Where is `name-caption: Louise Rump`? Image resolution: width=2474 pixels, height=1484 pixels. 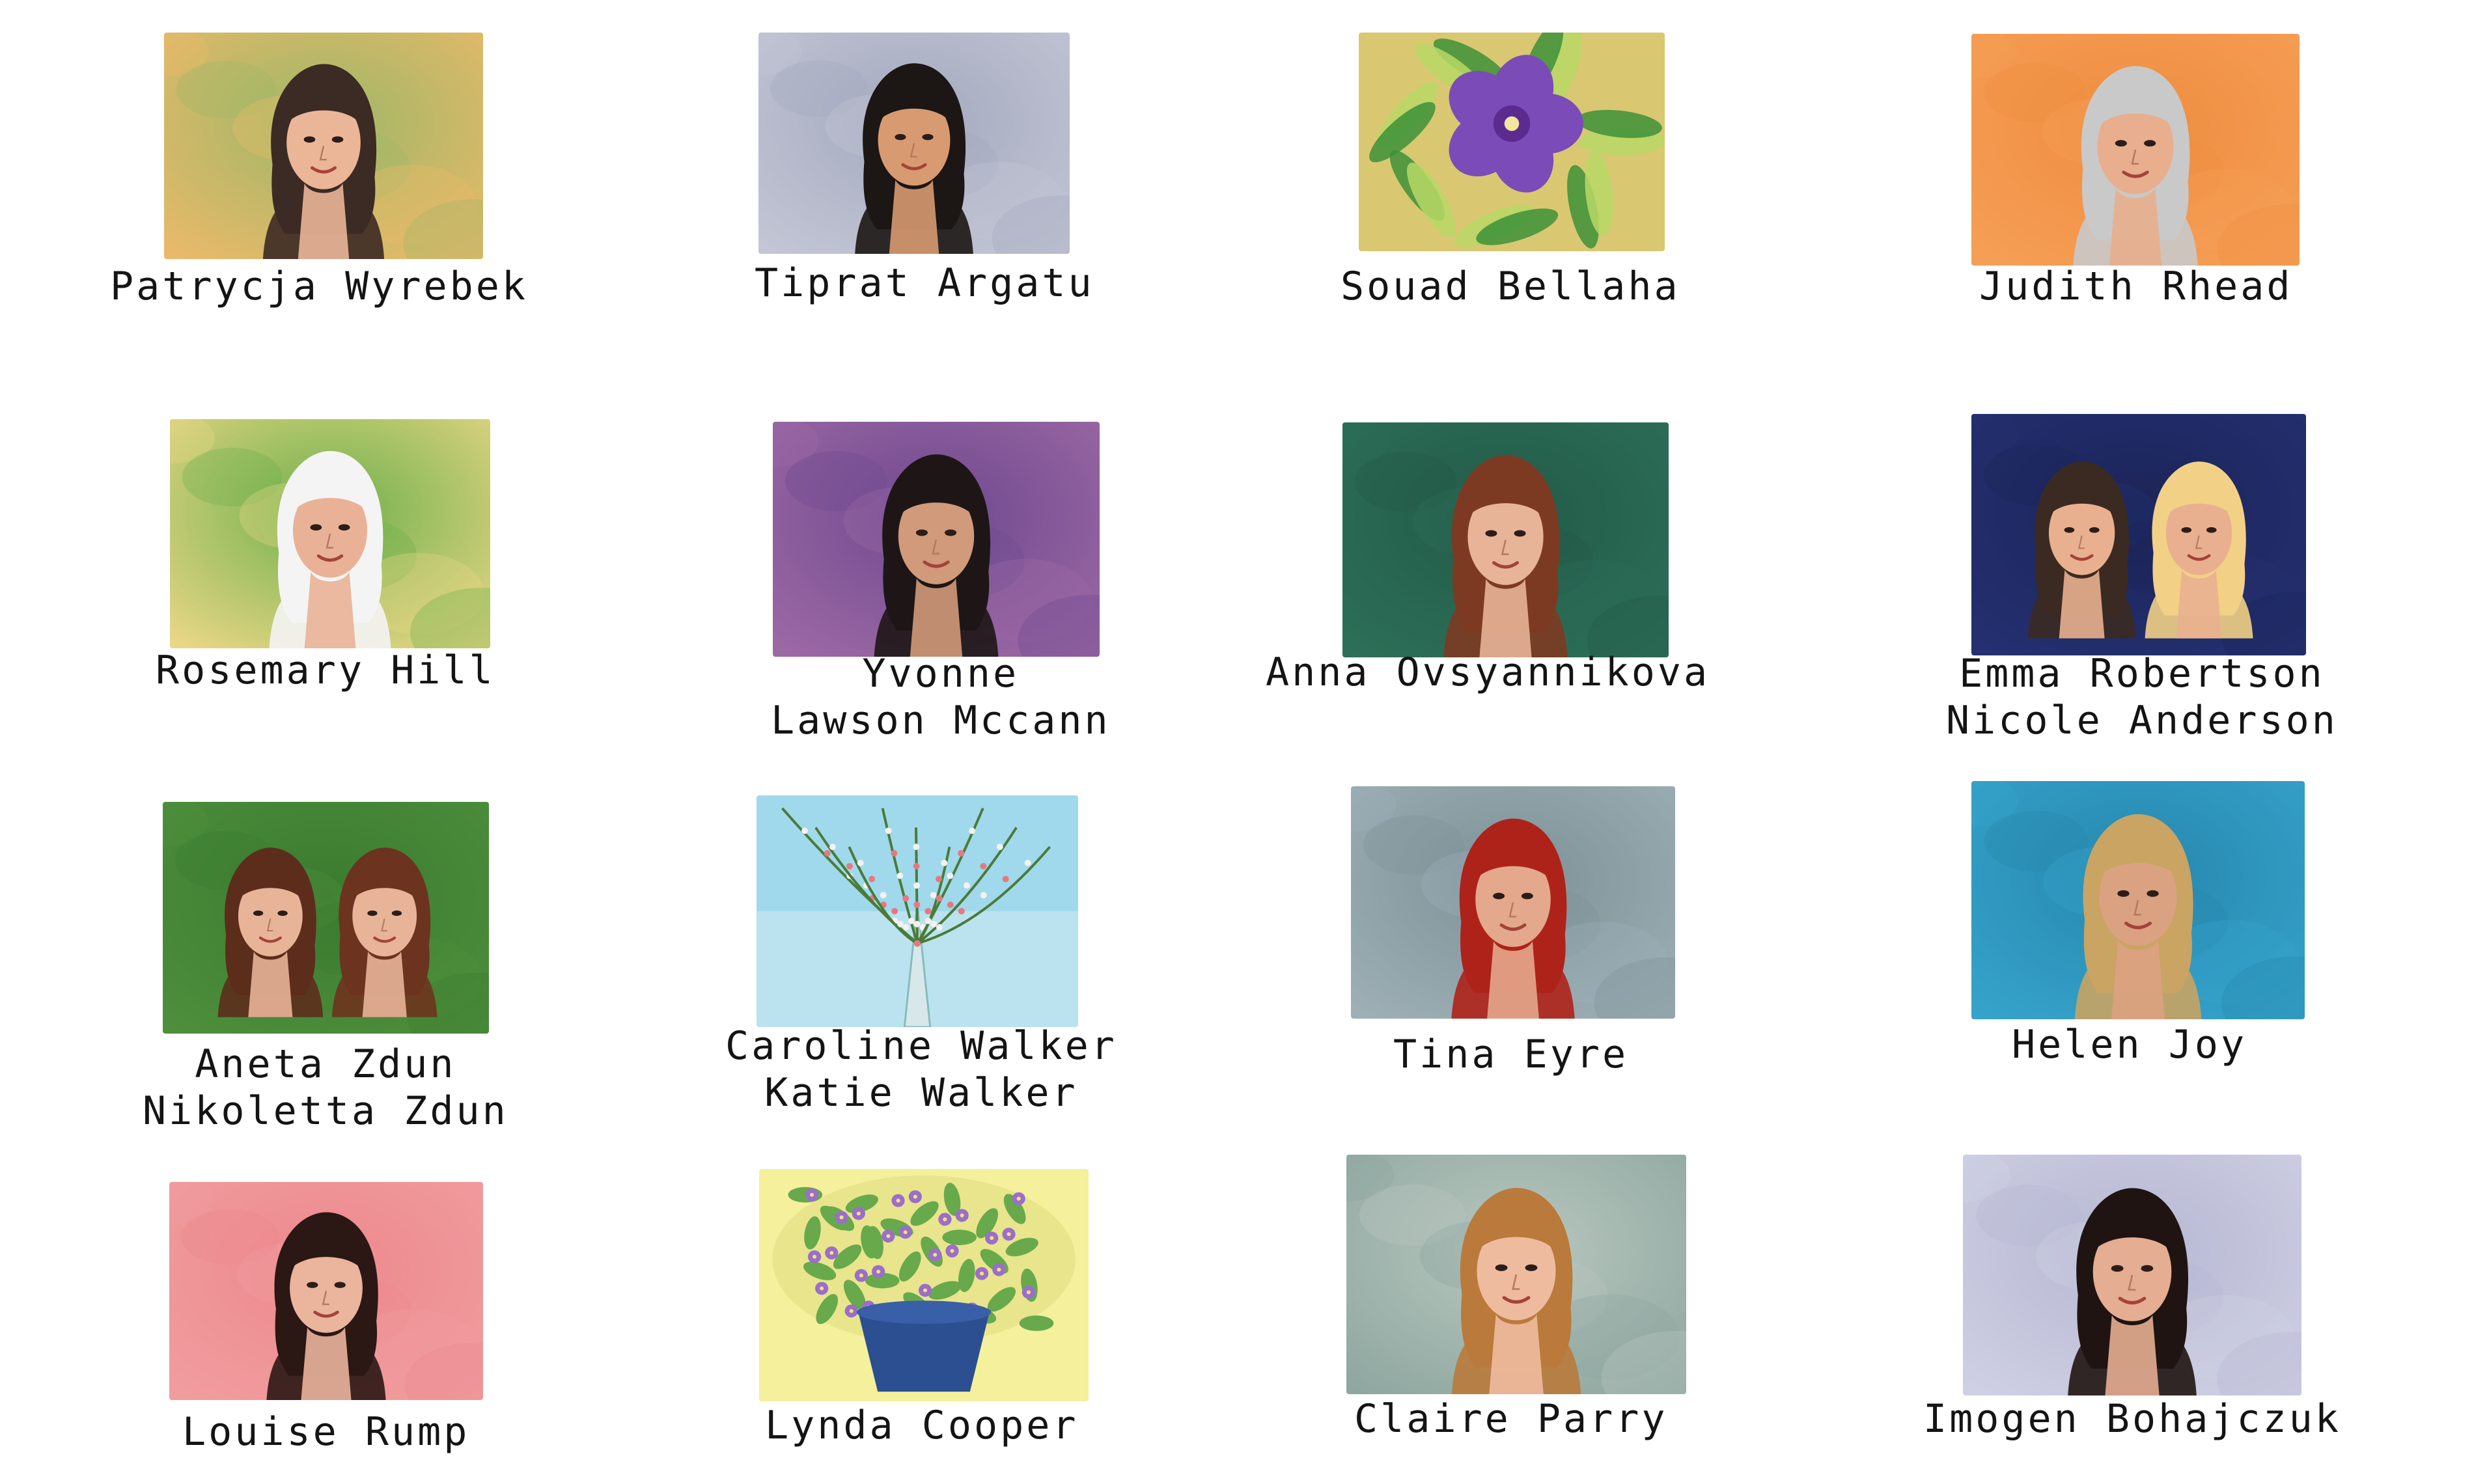 name-caption: Louise Rump is located at coordinates (325, 1431).